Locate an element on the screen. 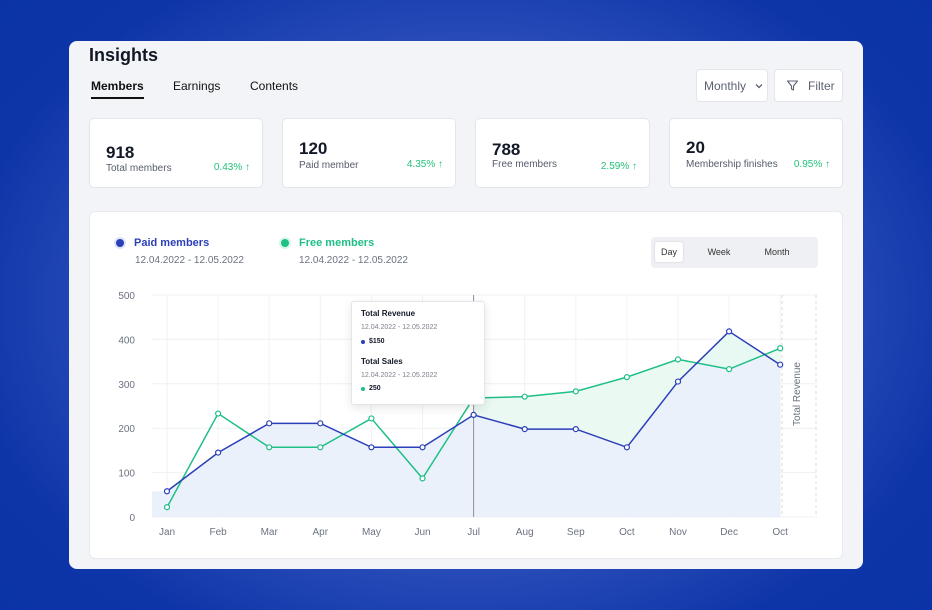  stat-label: Total members is located at coordinates (139, 168).